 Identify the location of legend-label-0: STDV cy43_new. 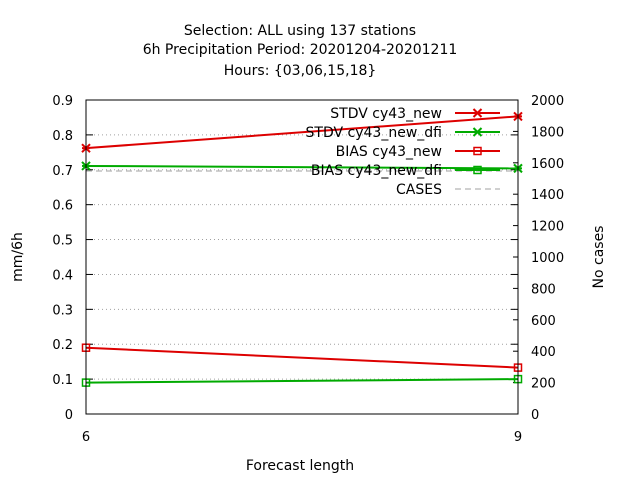
(386, 114).